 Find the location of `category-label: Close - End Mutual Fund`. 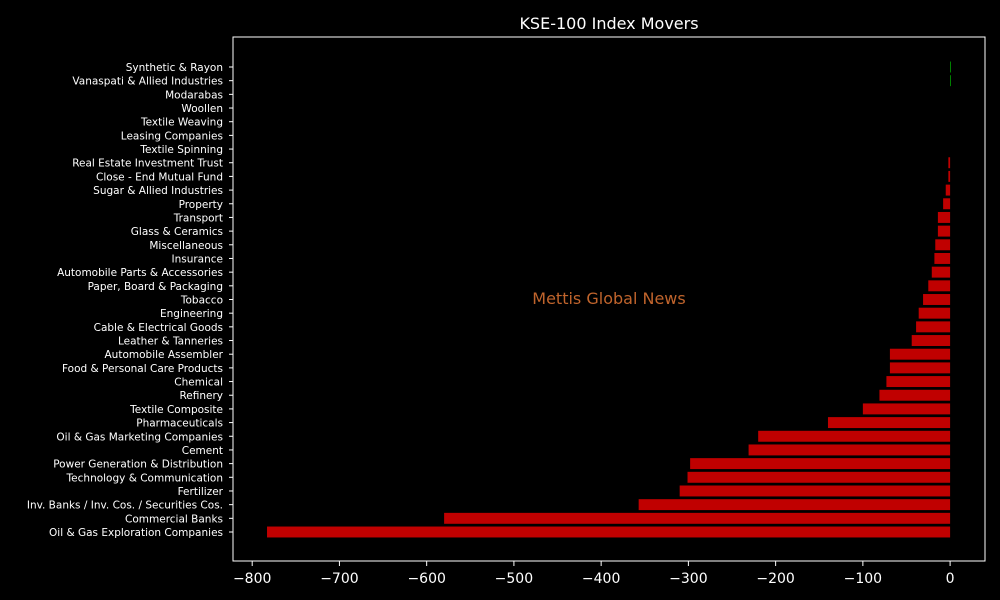

category-label: Close - End Mutual Fund is located at coordinates (159, 177).